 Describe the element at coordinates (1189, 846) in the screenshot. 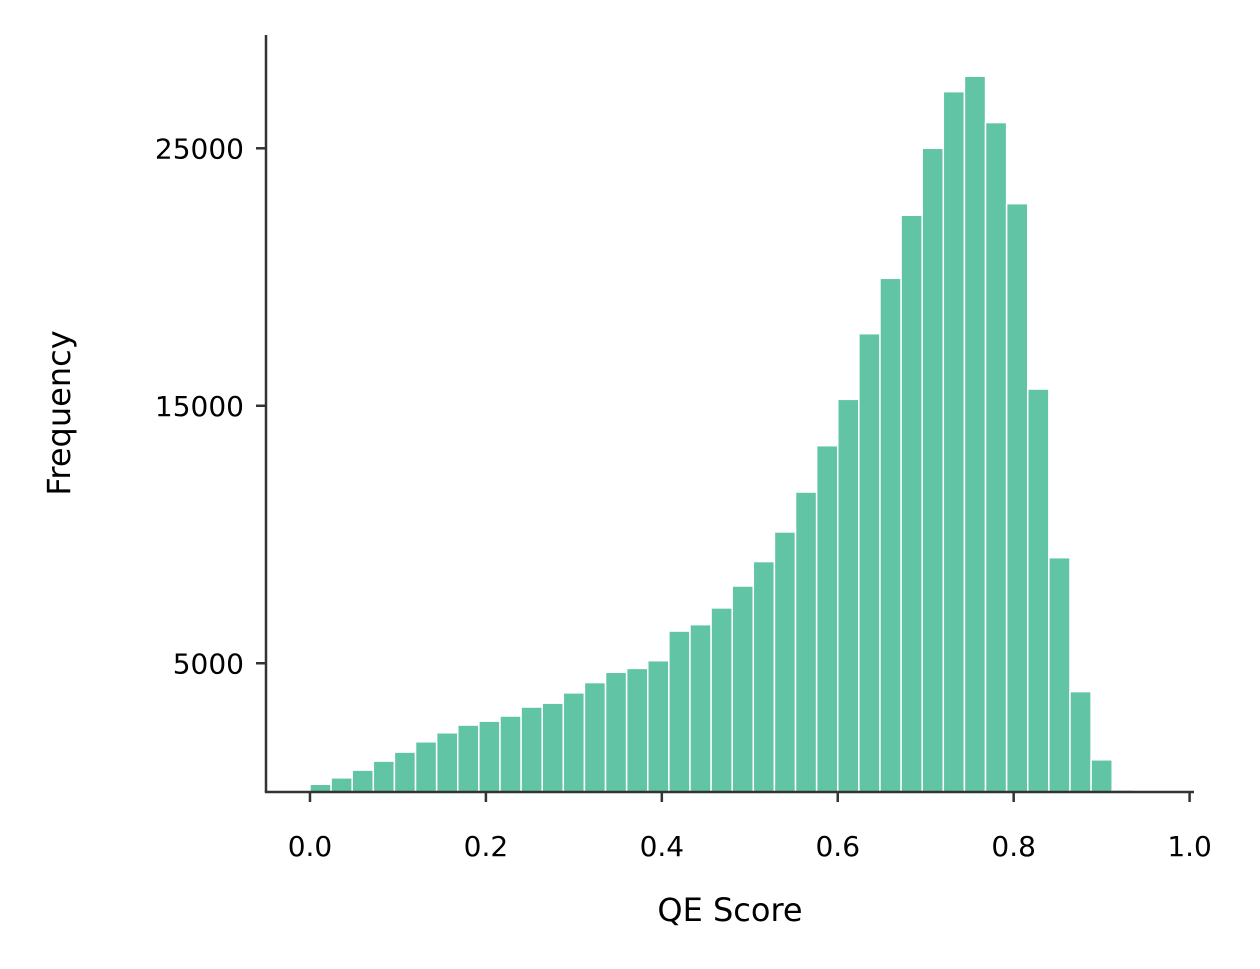

I see `x-tick-label: 1.0` at that location.